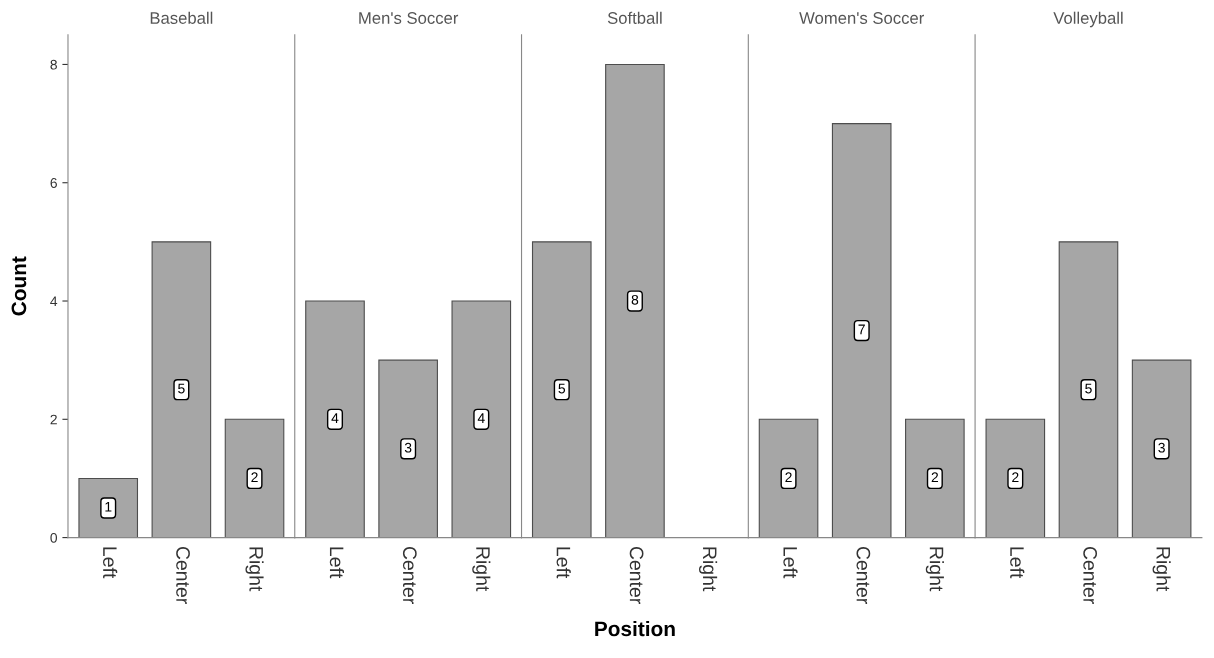 This screenshot has height=658, width=1214. I want to click on data-label: 8, so click(635, 299).